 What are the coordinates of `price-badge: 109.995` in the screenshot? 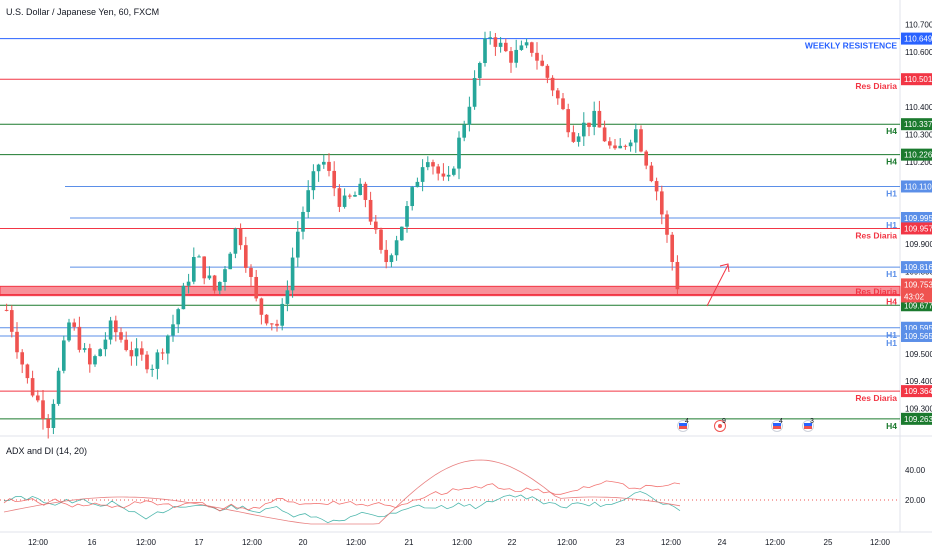 It's located at (916, 218).